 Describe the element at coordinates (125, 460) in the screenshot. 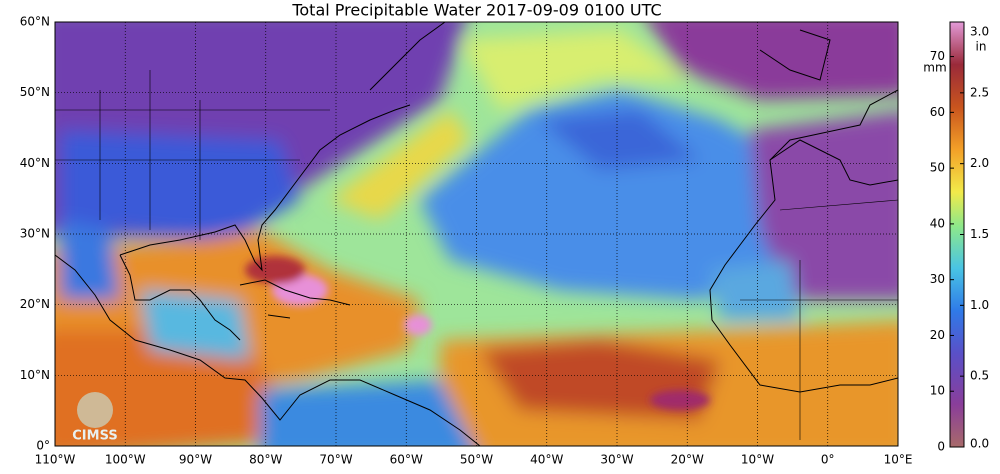

I see `lon-label: 100°W` at that location.